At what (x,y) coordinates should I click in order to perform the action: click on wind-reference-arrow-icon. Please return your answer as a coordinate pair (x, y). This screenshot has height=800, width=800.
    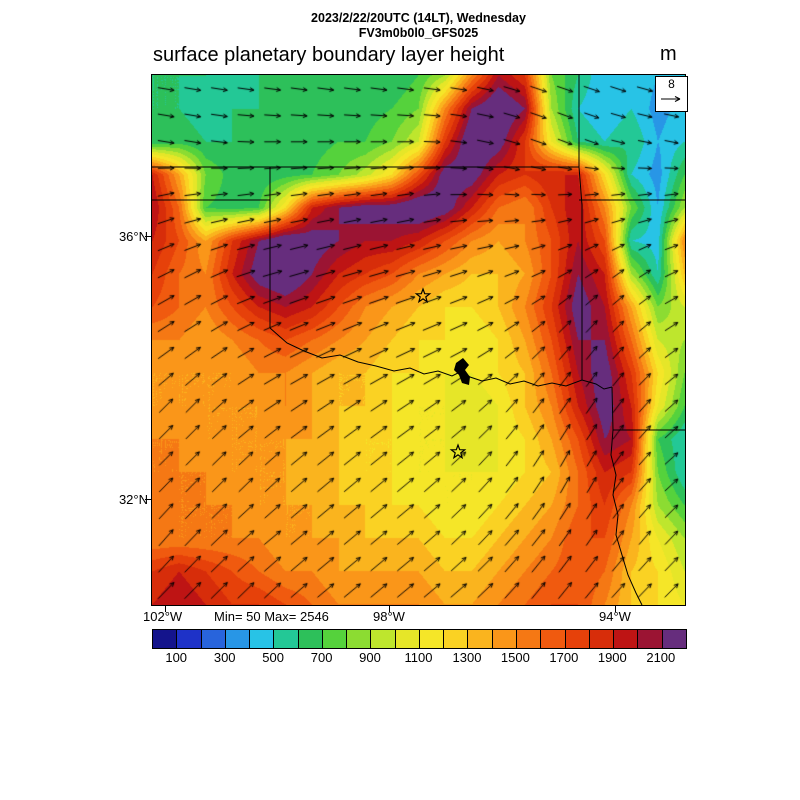
    Looking at the image, I should click on (671, 99).